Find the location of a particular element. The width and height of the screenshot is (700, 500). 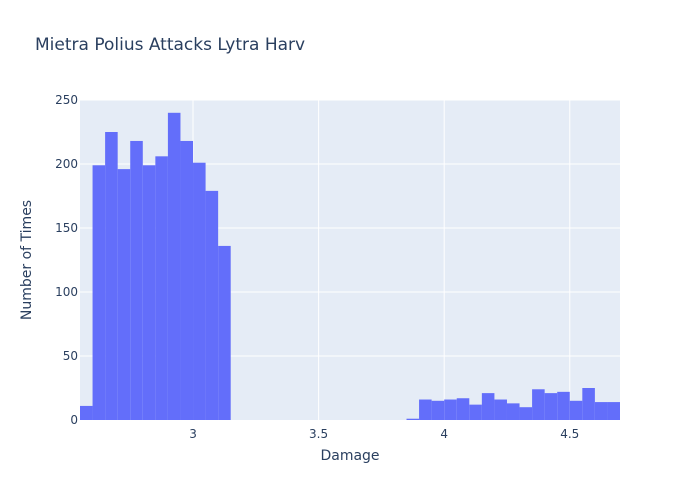

y-axis-title: Number of Times is located at coordinates (27, 260).